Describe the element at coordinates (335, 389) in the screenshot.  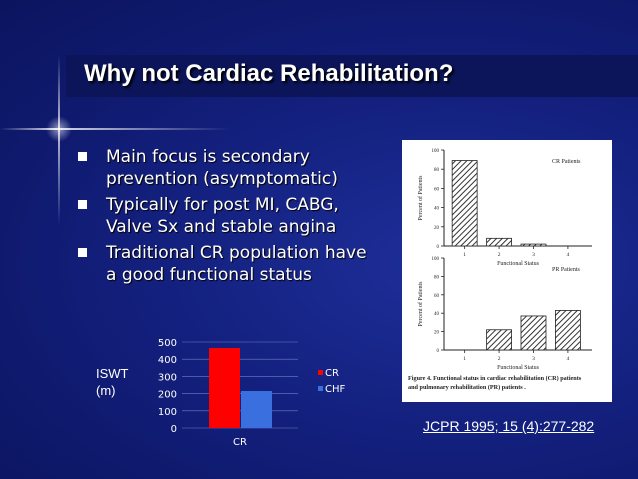
I see `legend-label: CHF` at that location.